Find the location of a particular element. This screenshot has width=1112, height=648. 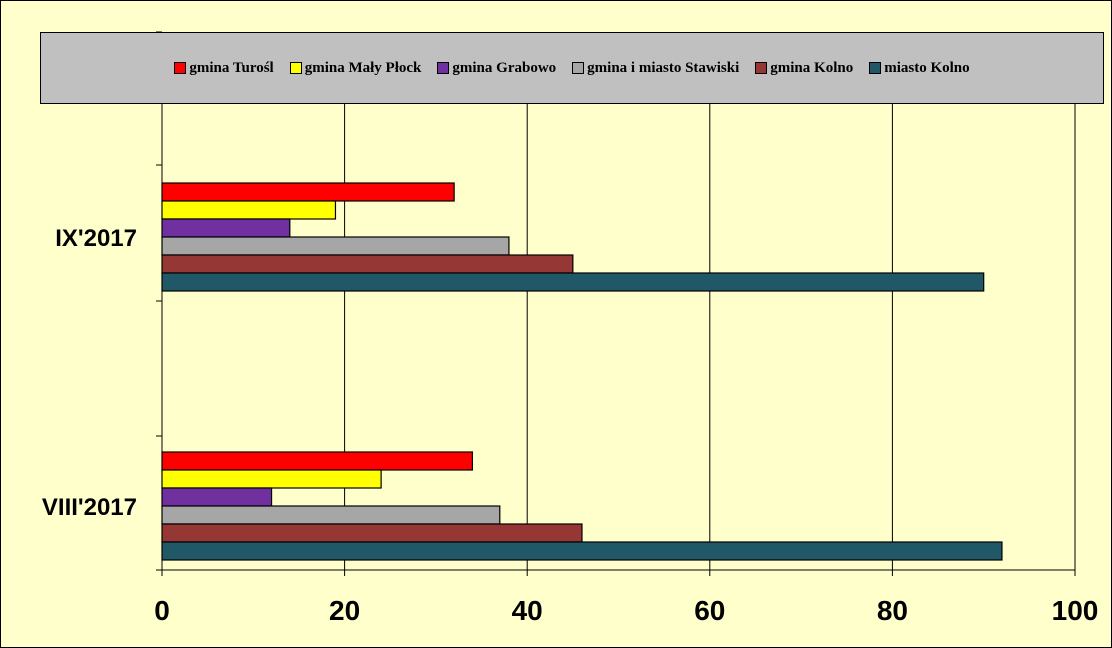

legend-item: gmina Mały Płock is located at coordinates (355, 68).